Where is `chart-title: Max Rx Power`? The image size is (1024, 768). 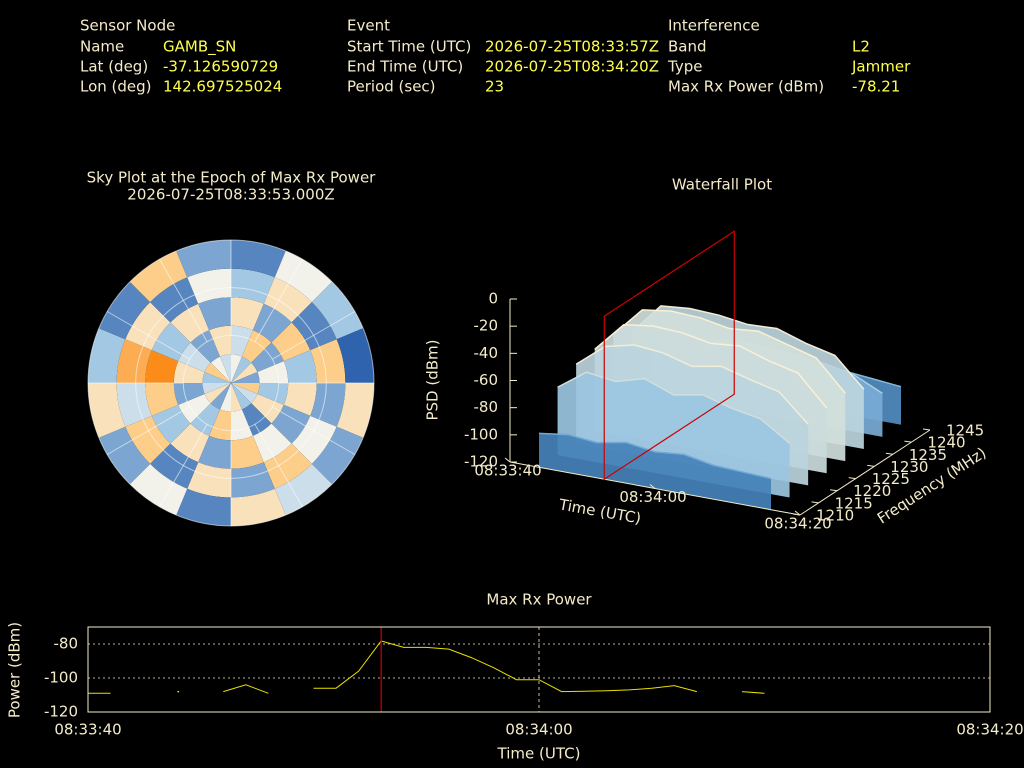 chart-title: Max Rx Power is located at coordinates (539, 600).